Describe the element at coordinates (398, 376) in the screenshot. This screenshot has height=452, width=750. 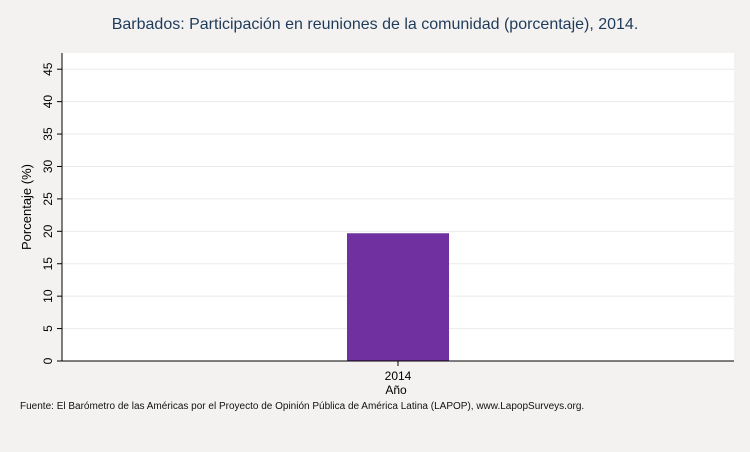
I see `x-tick-label: 2014` at that location.